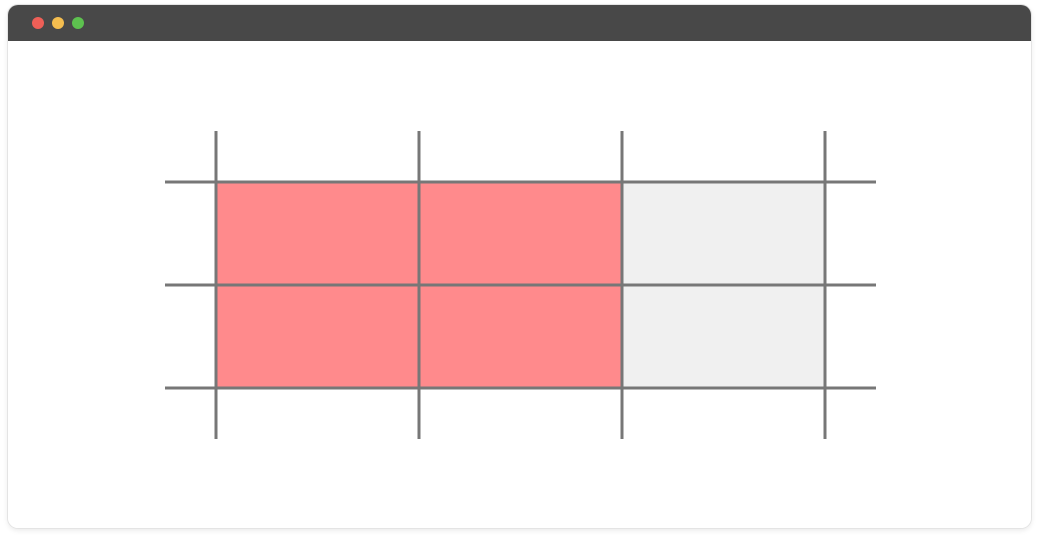 This screenshot has width=1040, height=541. Describe the element at coordinates (723, 233) in the screenshot. I see `grid-cell-r1-c3` at that location.